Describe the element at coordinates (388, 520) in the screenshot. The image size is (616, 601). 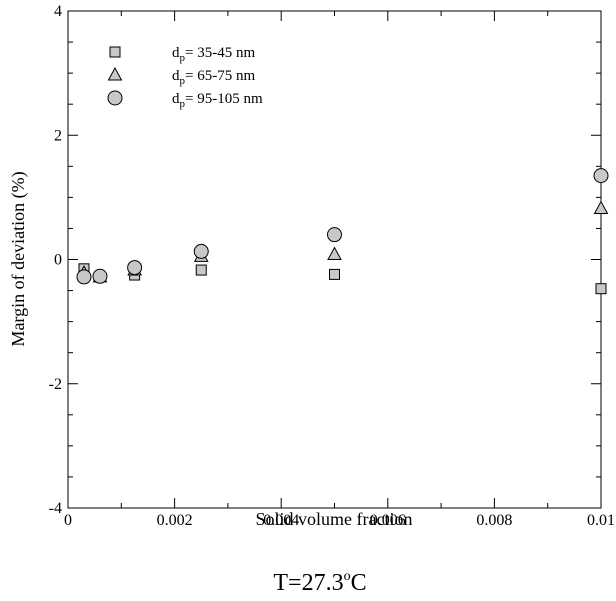
I see `x-tick-label: 0.006` at that location.